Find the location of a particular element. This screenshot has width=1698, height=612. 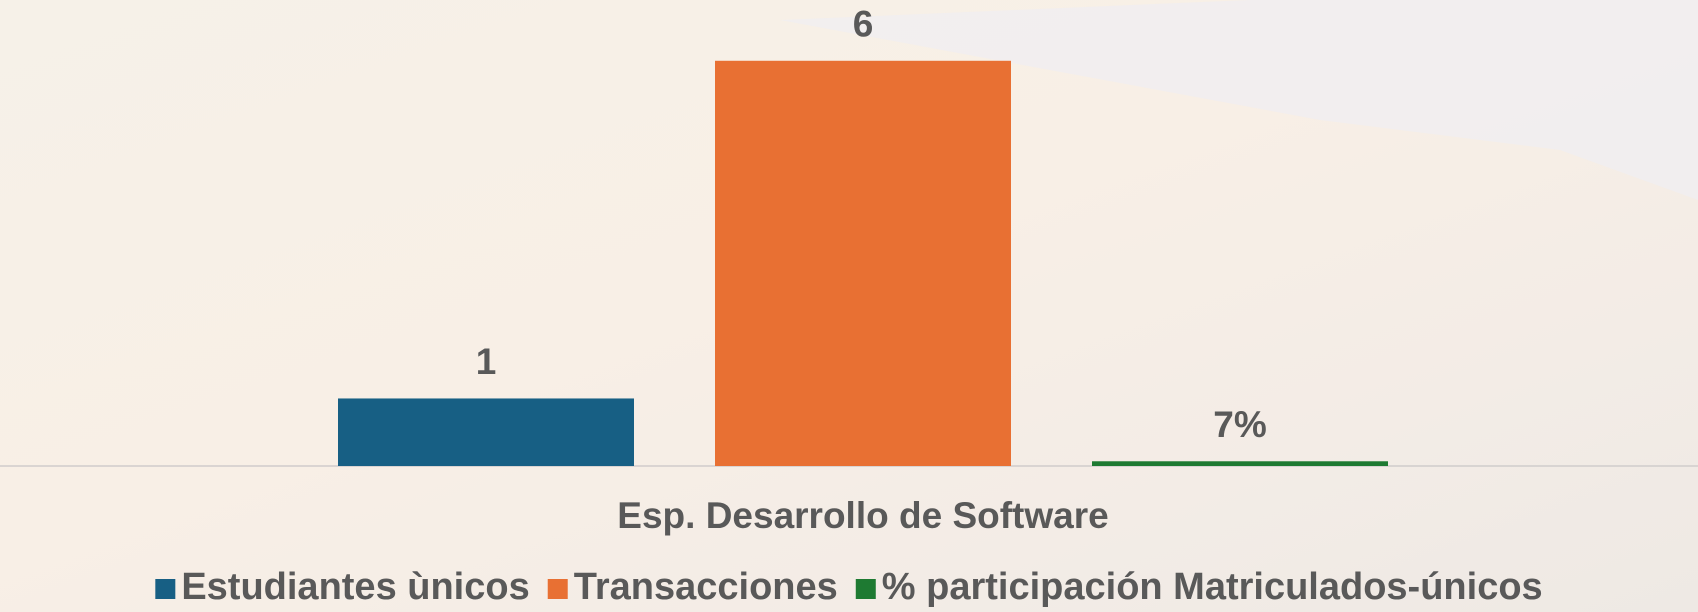

data-label: 7% is located at coordinates (1239, 424).